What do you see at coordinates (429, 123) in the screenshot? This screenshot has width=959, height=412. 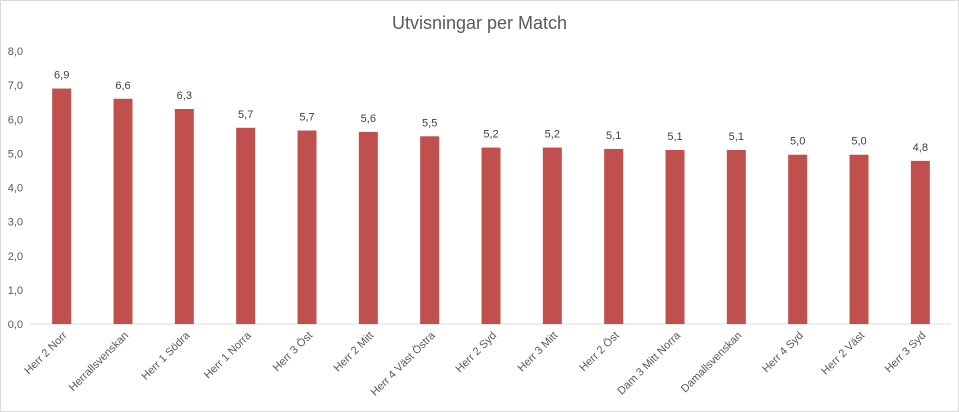 I see `data-label: 5,5` at bounding box center [429, 123].